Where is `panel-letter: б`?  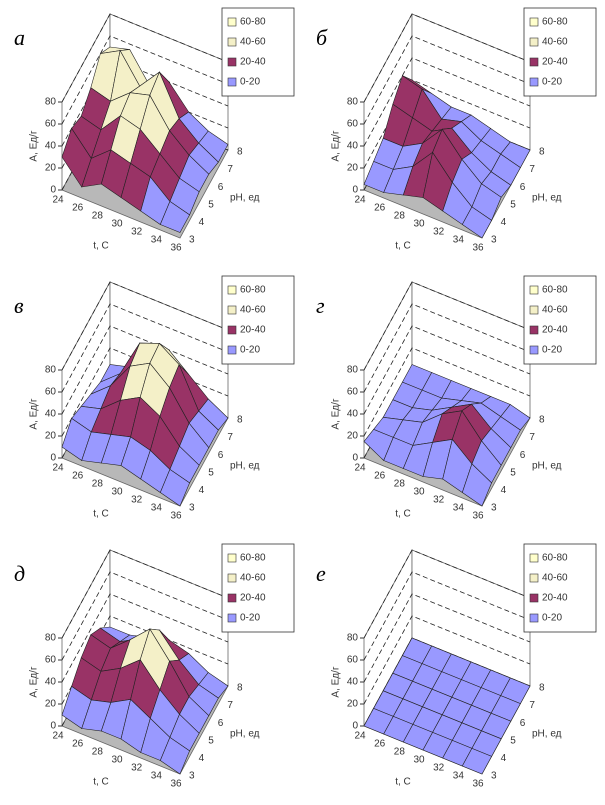
panel-letter: б is located at coordinates (322, 37).